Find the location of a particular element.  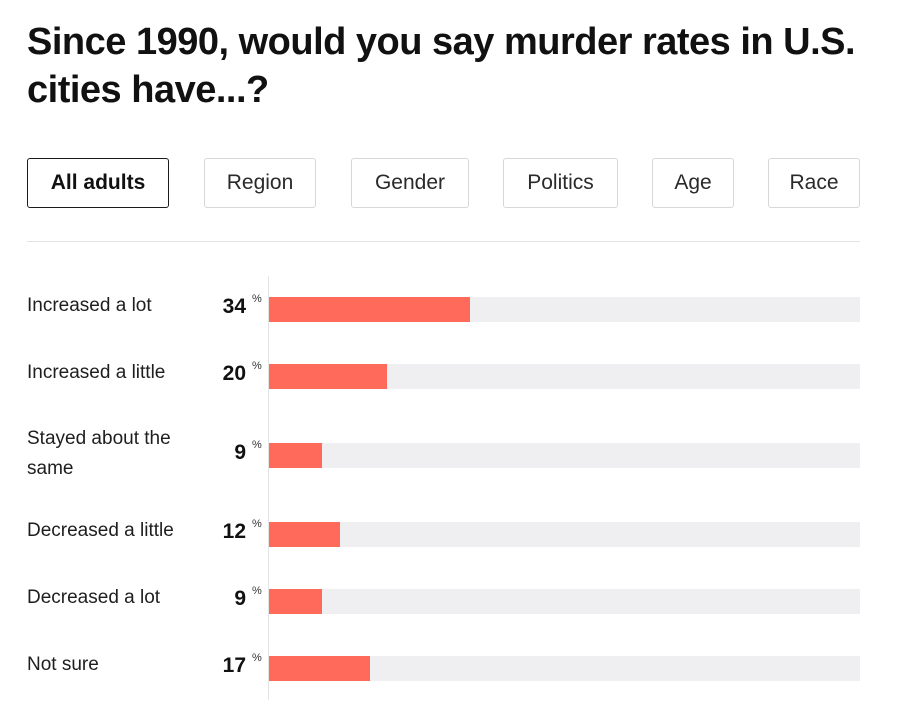

category-label: Decreased a lot is located at coordinates (94, 597).